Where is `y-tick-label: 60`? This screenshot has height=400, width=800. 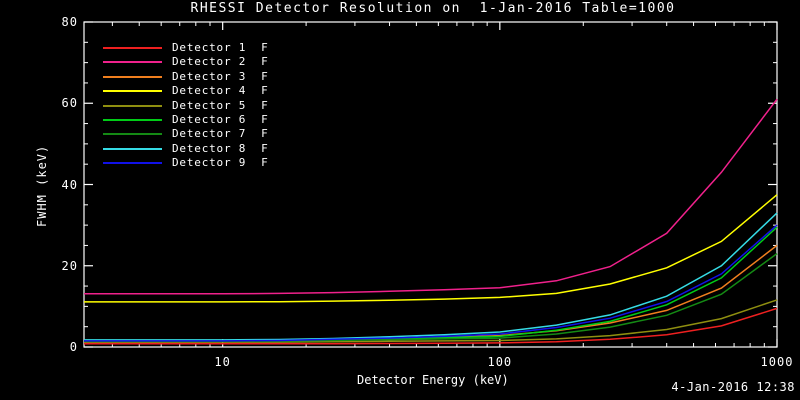 y-tick-label: 60 is located at coordinates (69, 103).